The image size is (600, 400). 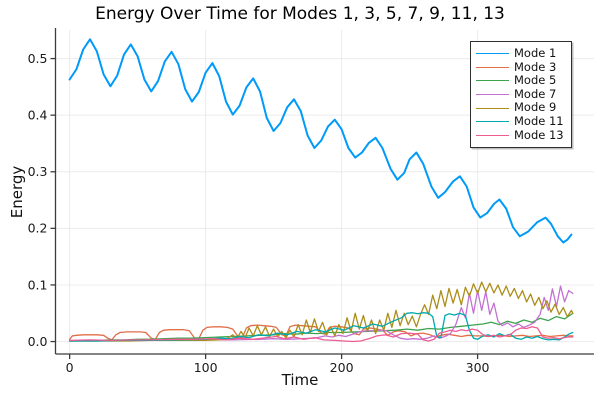 What do you see at coordinates (38, 58) in the screenshot?
I see `y-tick-label: 0.5` at bounding box center [38, 58].